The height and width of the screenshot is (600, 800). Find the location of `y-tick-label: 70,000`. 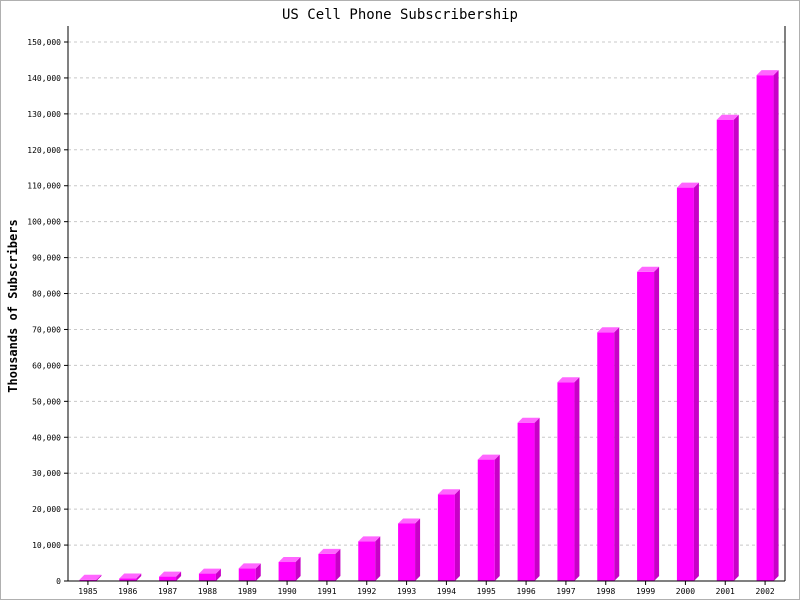

y-tick-label: 70,000 is located at coordinates (46, 329).